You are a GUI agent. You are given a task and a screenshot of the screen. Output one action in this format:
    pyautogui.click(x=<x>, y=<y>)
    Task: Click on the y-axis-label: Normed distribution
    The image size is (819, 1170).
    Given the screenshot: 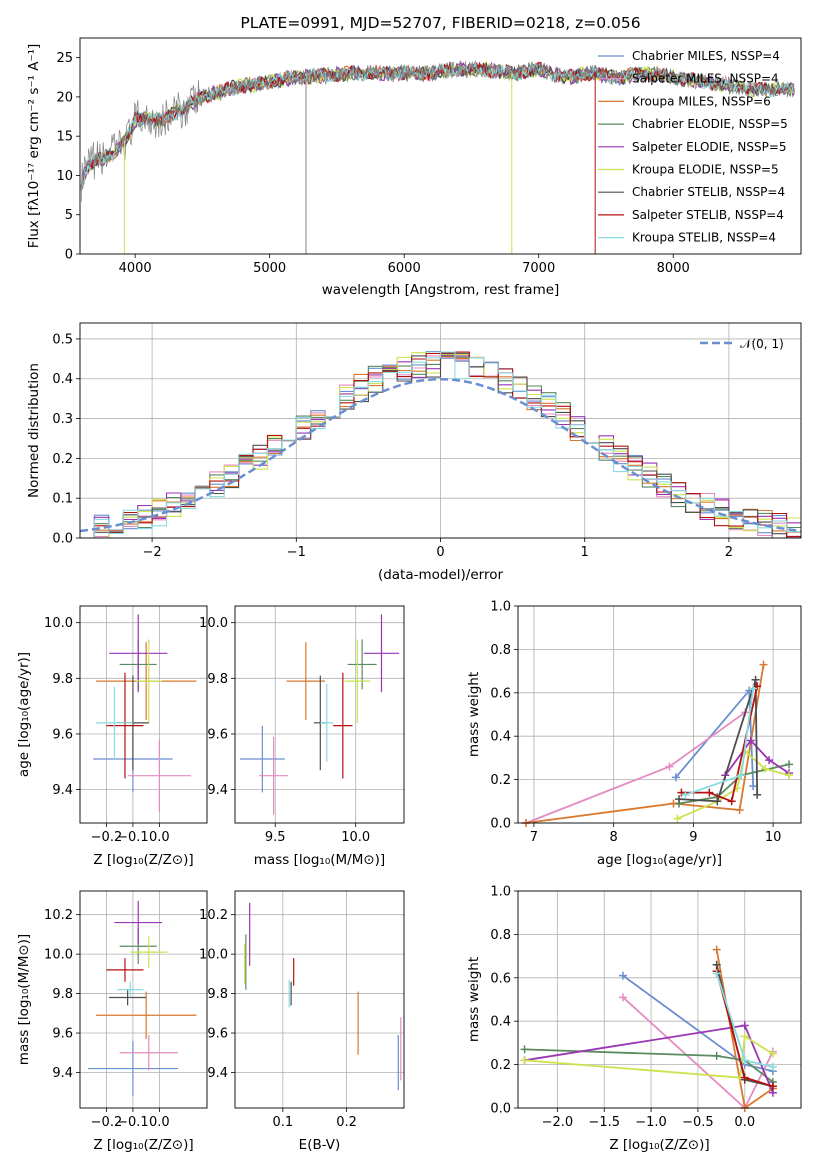 What is the action you would take?
    pyautogui.click(x=34, y=430)
    